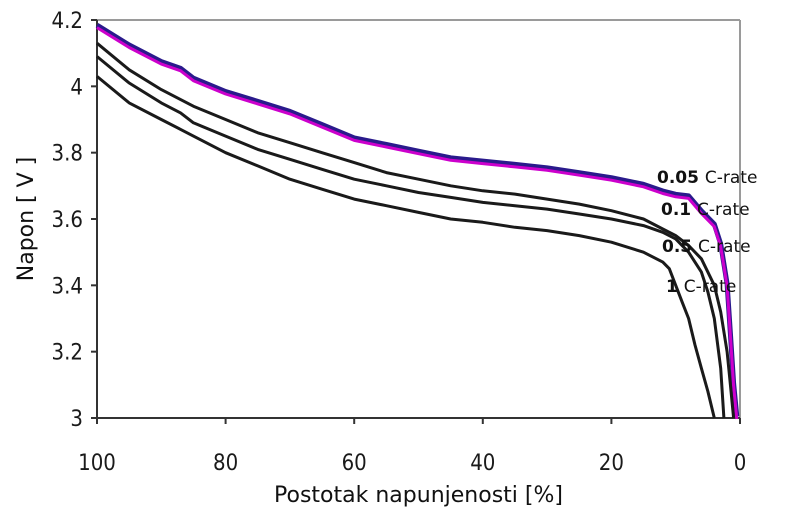 The height and width of the screenshot is (515, 787). What do you see at coordinates (67, 220) in the screenshot?
I see `y-tick-label: 3.6` at bounding box center [67, 220].